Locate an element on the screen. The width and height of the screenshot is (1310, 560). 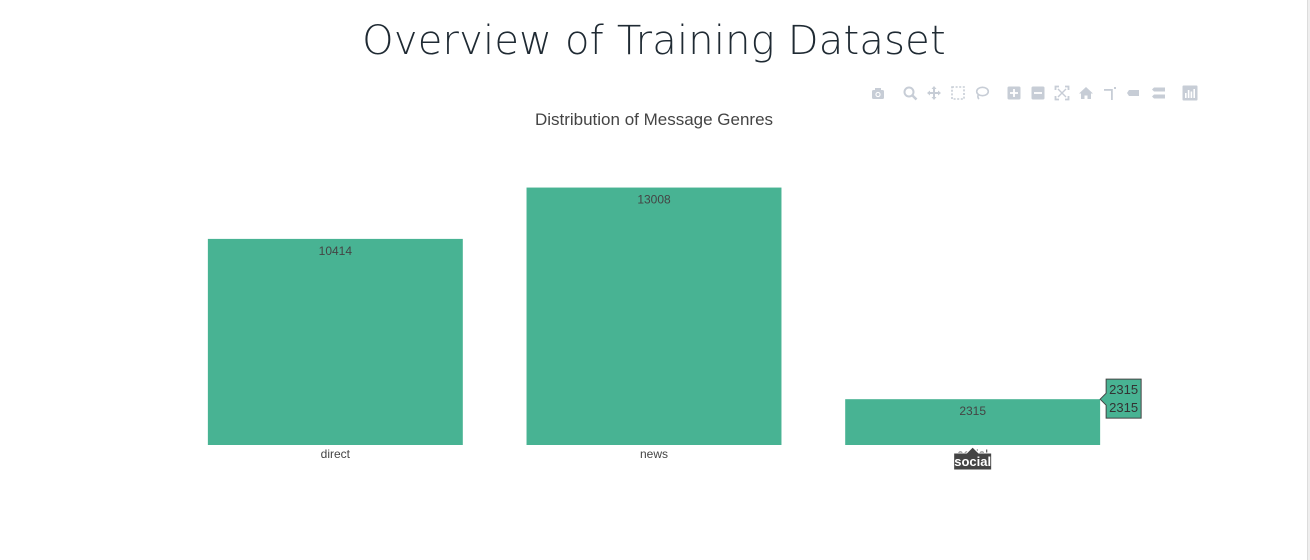
x-tick-label-news: news is located at coordinates (654, 454).